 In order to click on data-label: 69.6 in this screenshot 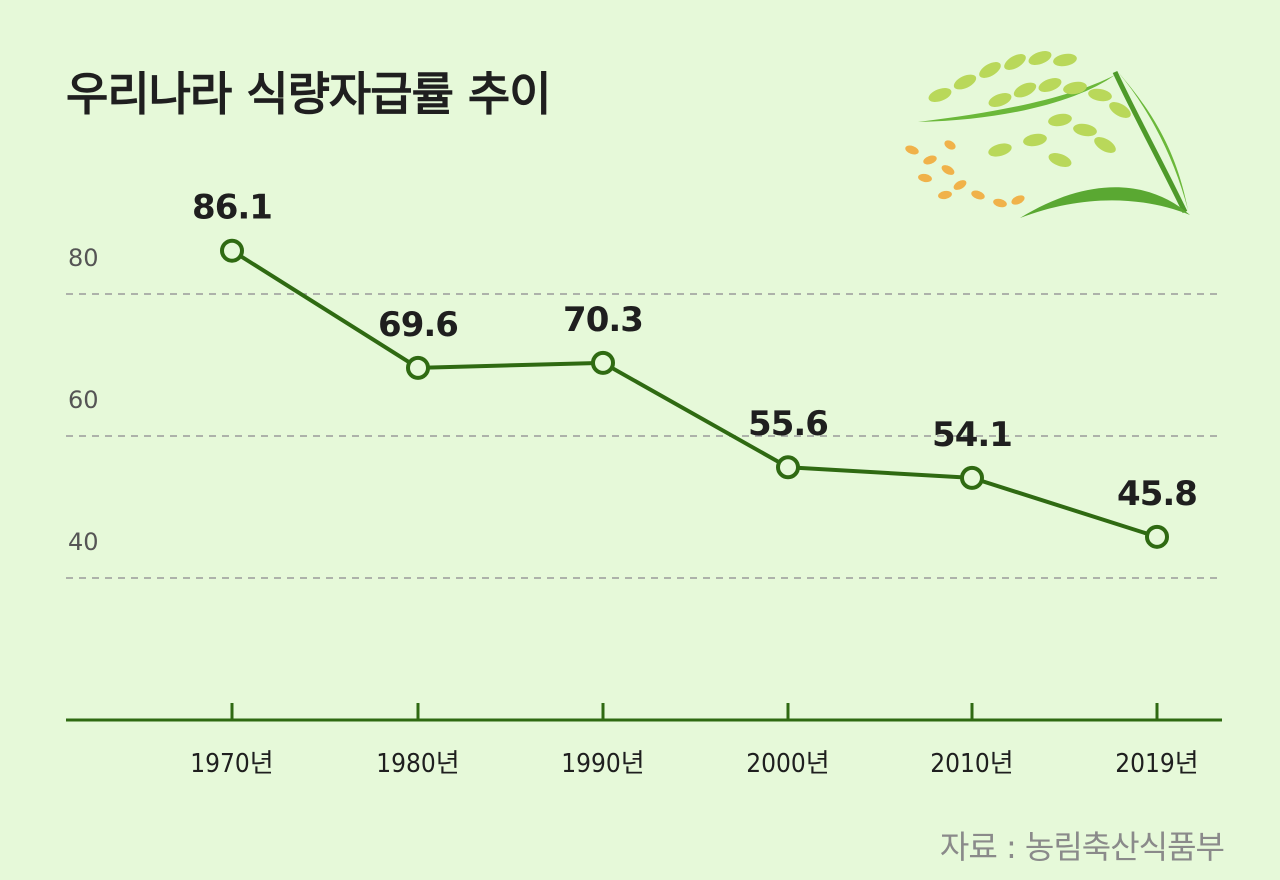, I will do `click(418, 325)`.